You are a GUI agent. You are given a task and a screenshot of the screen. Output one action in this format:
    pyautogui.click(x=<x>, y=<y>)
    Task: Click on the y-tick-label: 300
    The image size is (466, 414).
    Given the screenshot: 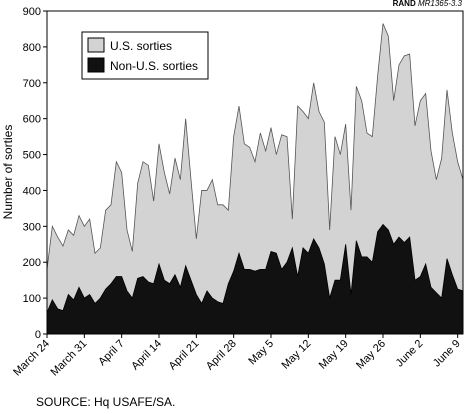 What is the action you would take?
    pyautogui.click(x=32, y=227)
    